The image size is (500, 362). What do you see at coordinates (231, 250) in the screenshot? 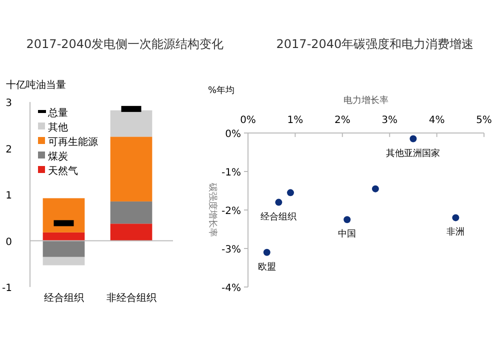
I see `y-tick-label: -3%` at bounding box center [231, 250].